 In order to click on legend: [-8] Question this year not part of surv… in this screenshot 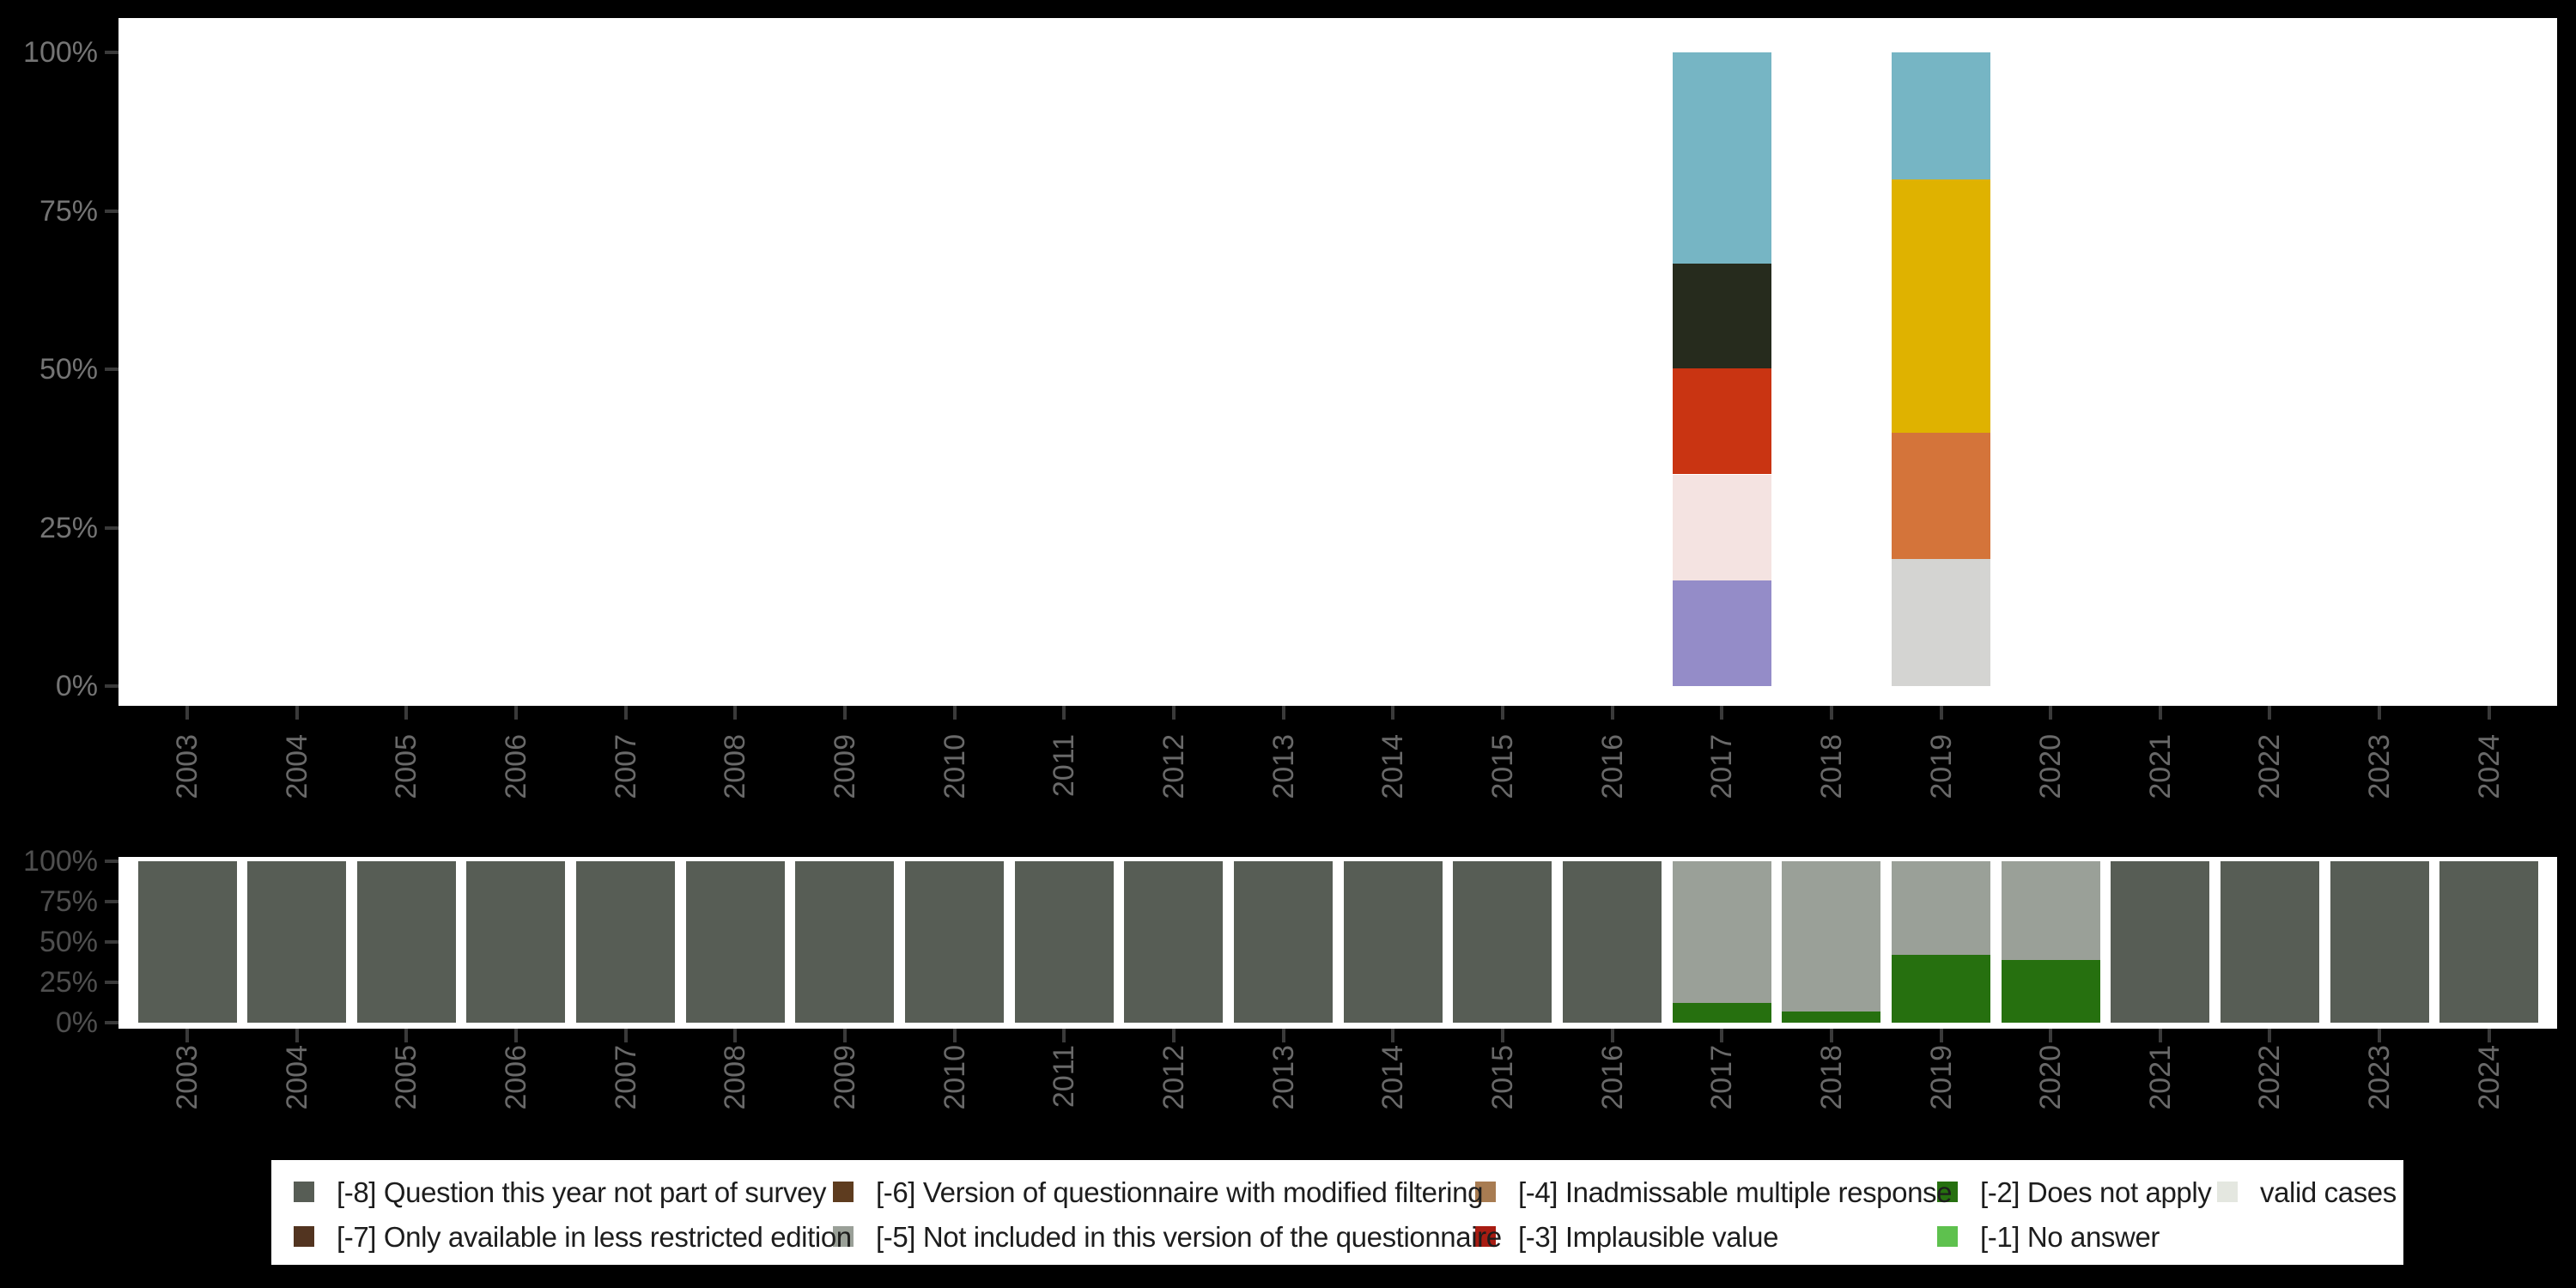, I will do `click(1337, 1213)`.